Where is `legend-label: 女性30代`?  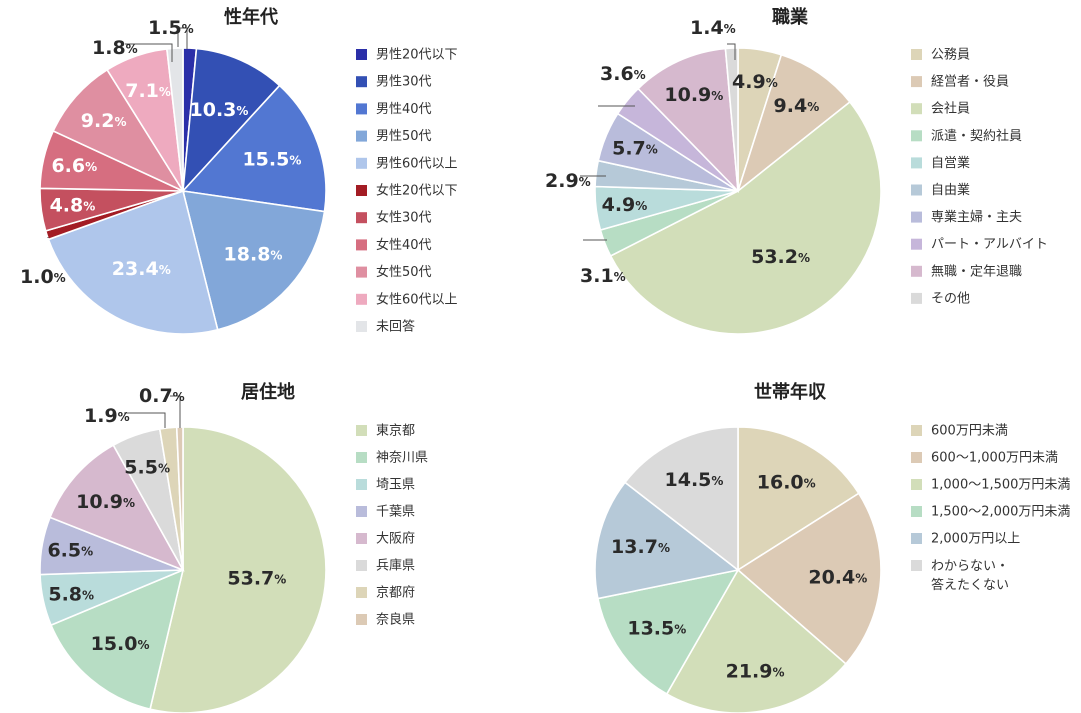 legend-label: 女性30代 is located at coordinates (404, 218).